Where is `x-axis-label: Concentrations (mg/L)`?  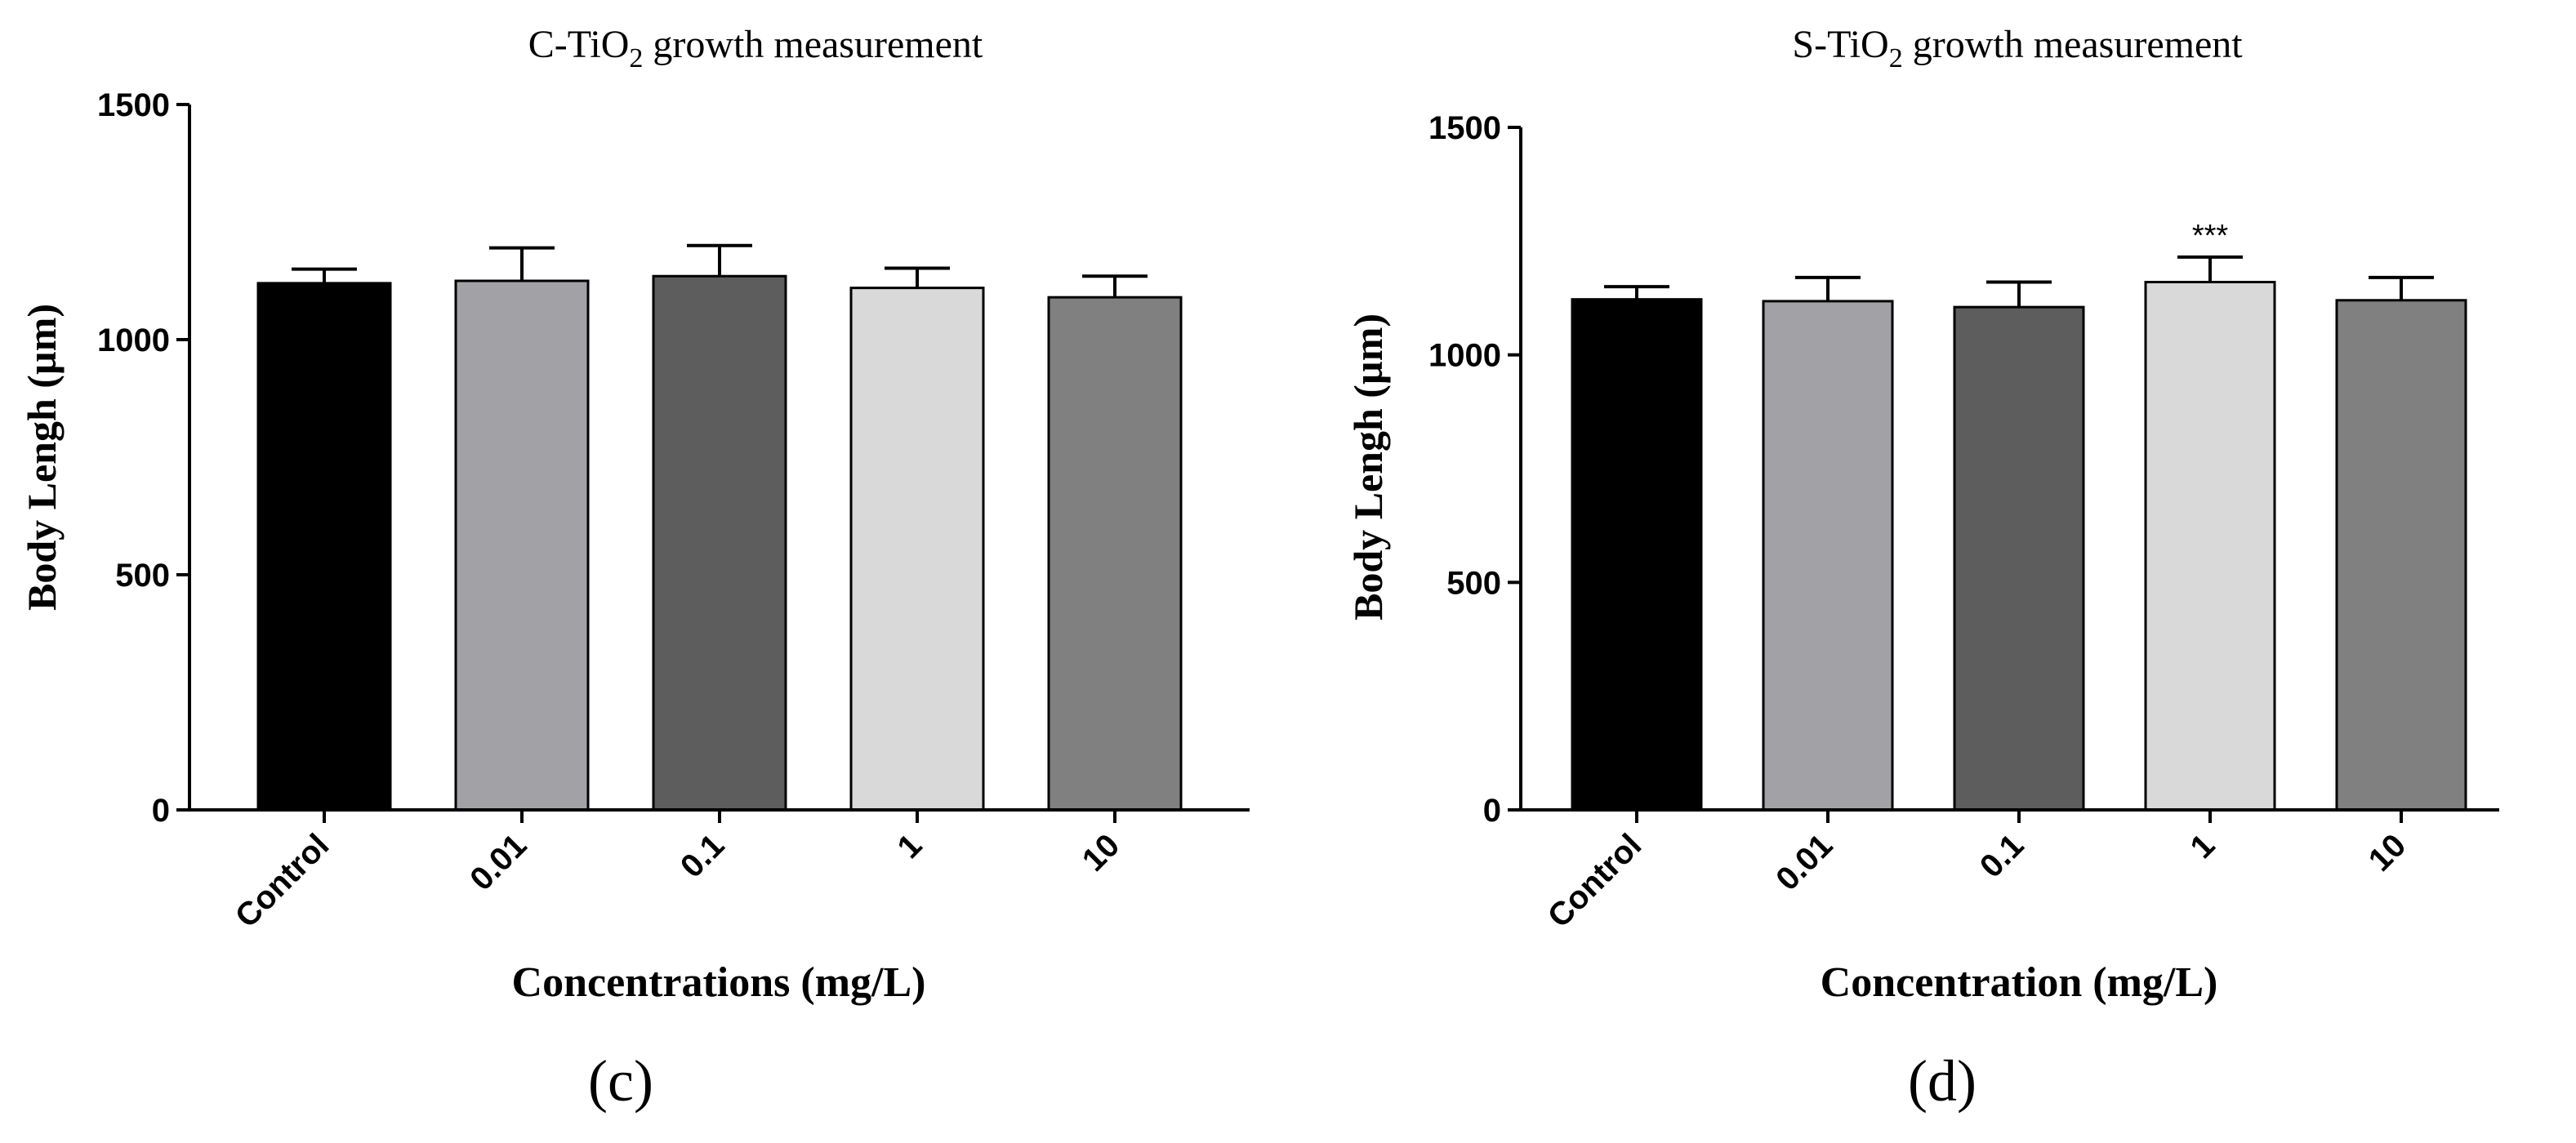
x-axis-label: Concentrations (mg/L) is located at coordinates (719, 982).